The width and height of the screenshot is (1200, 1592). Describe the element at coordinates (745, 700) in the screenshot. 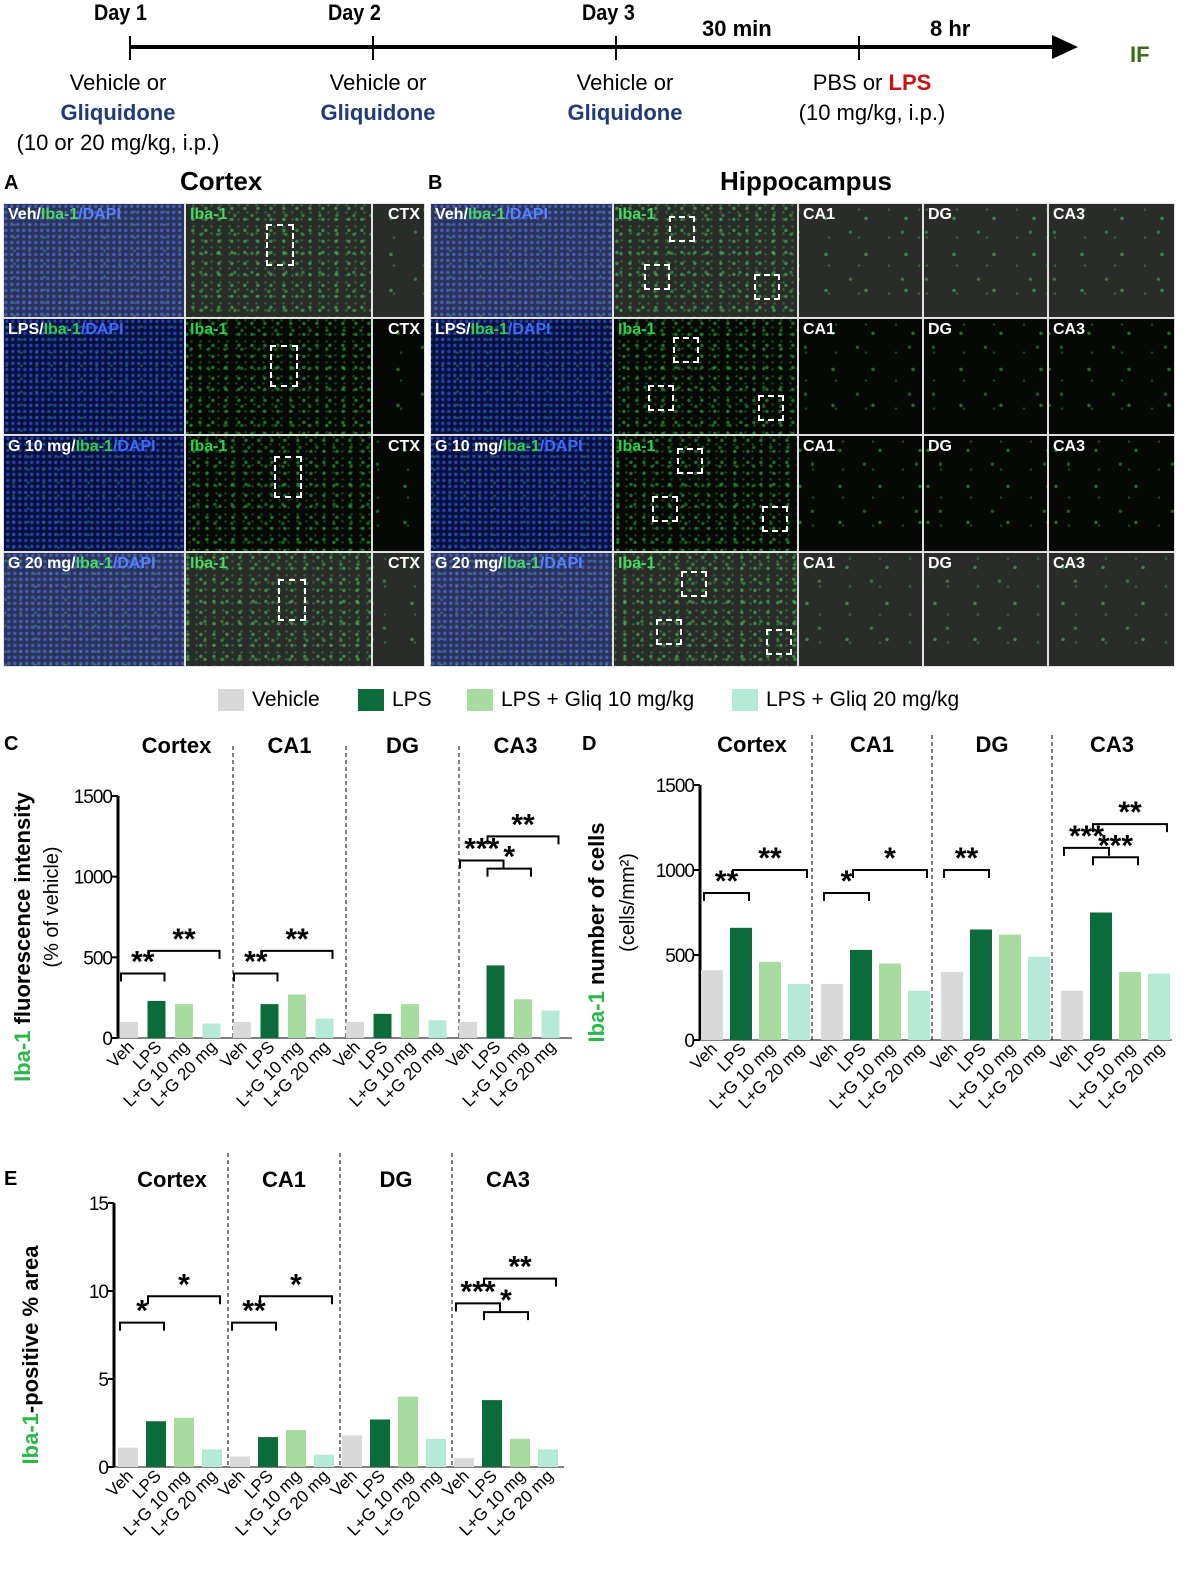

I see `legend-swatch` at that location.